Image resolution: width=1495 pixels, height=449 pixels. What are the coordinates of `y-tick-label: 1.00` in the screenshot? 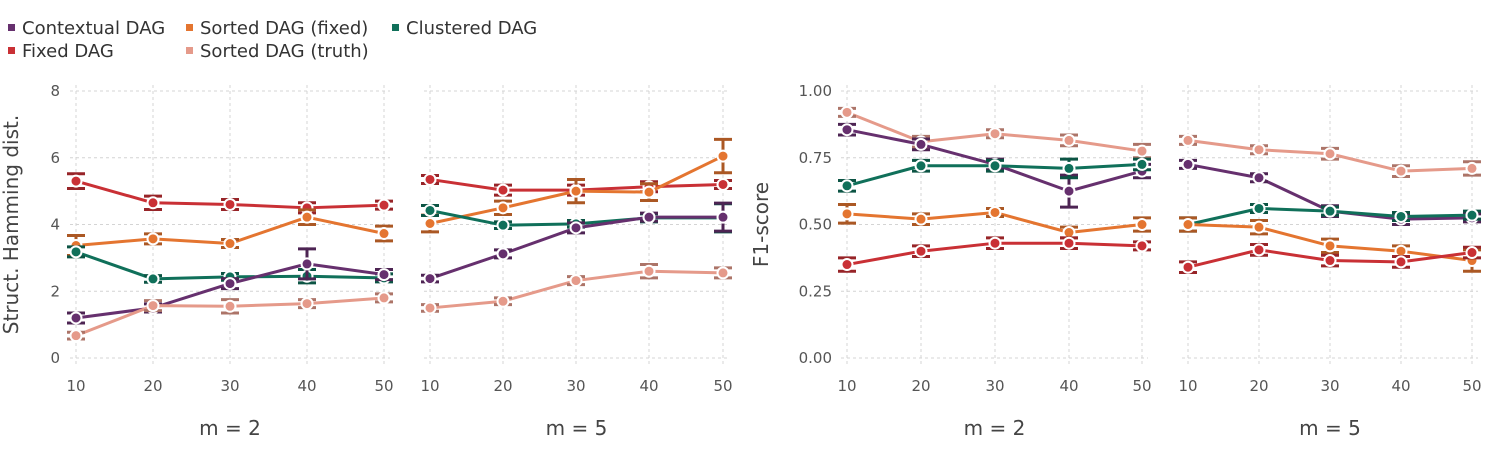 It's located at (815, 91).